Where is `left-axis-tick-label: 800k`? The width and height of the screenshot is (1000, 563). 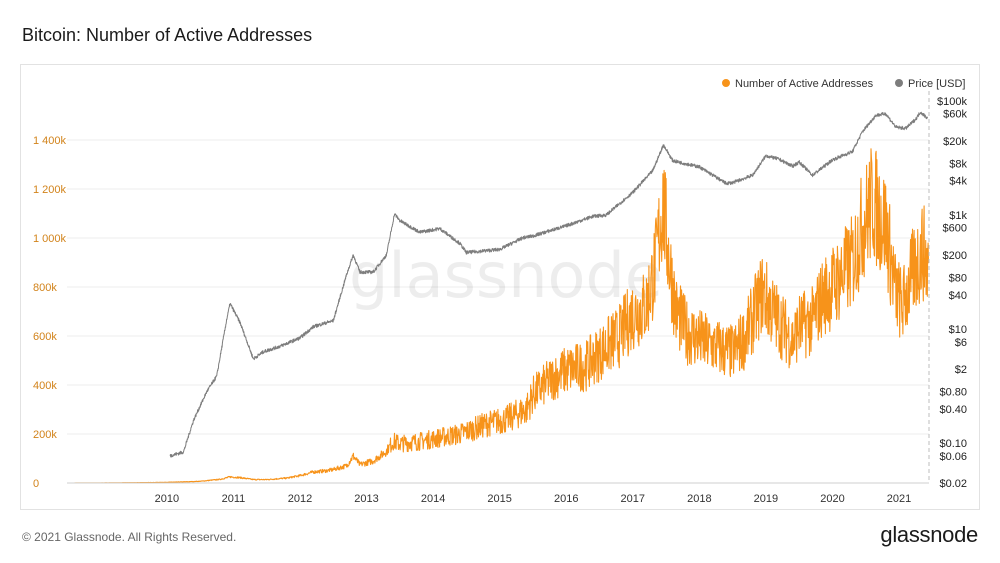 left-axis-tick-label: 800k is located at coordinates (45, 288).